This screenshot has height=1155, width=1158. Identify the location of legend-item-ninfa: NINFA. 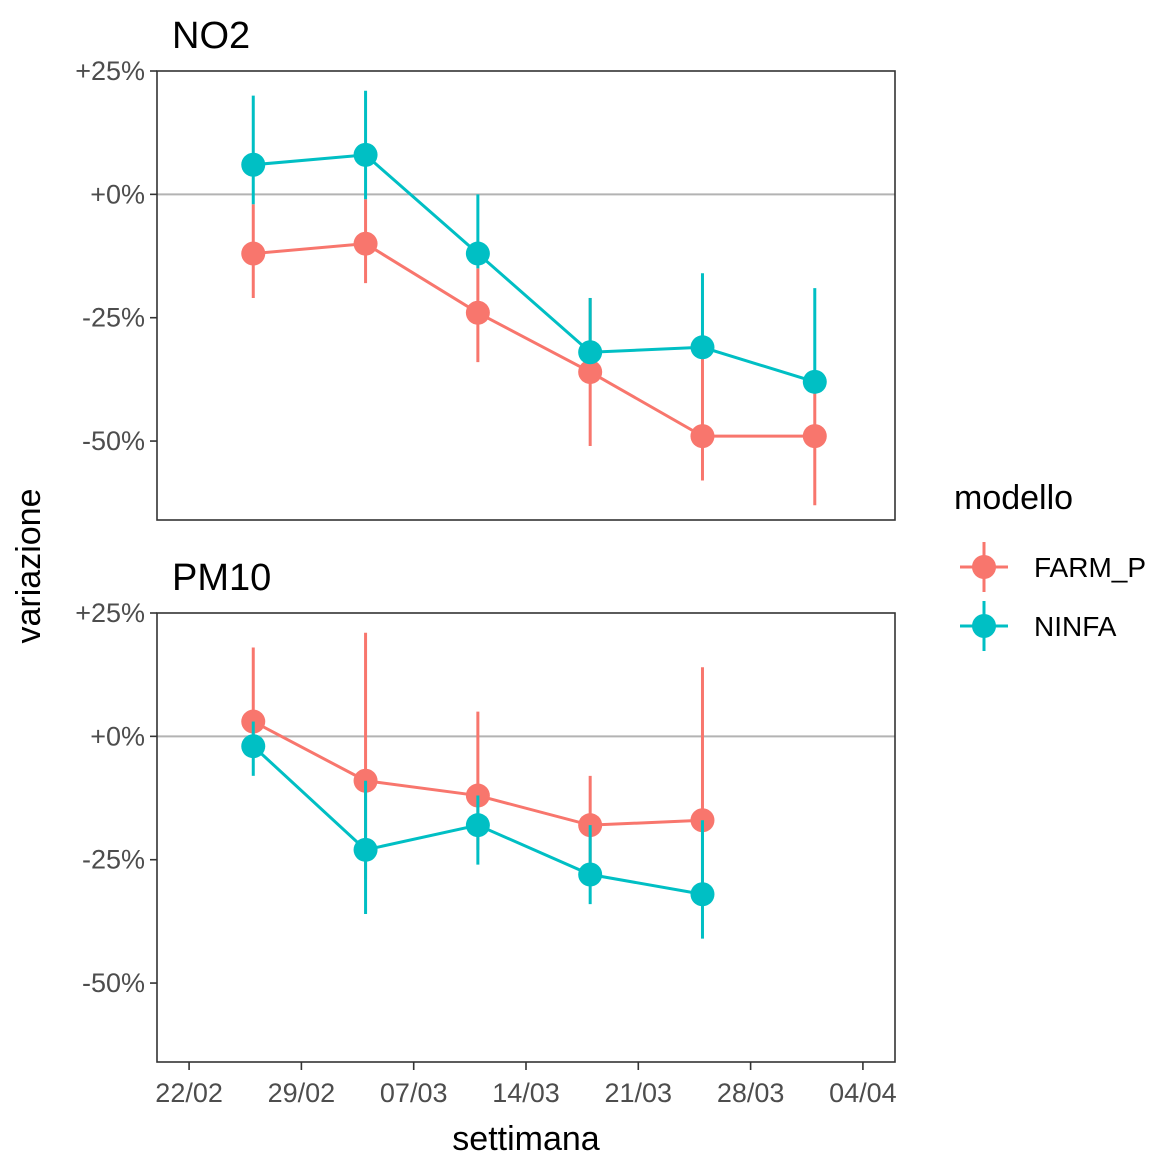
(1038, 626).